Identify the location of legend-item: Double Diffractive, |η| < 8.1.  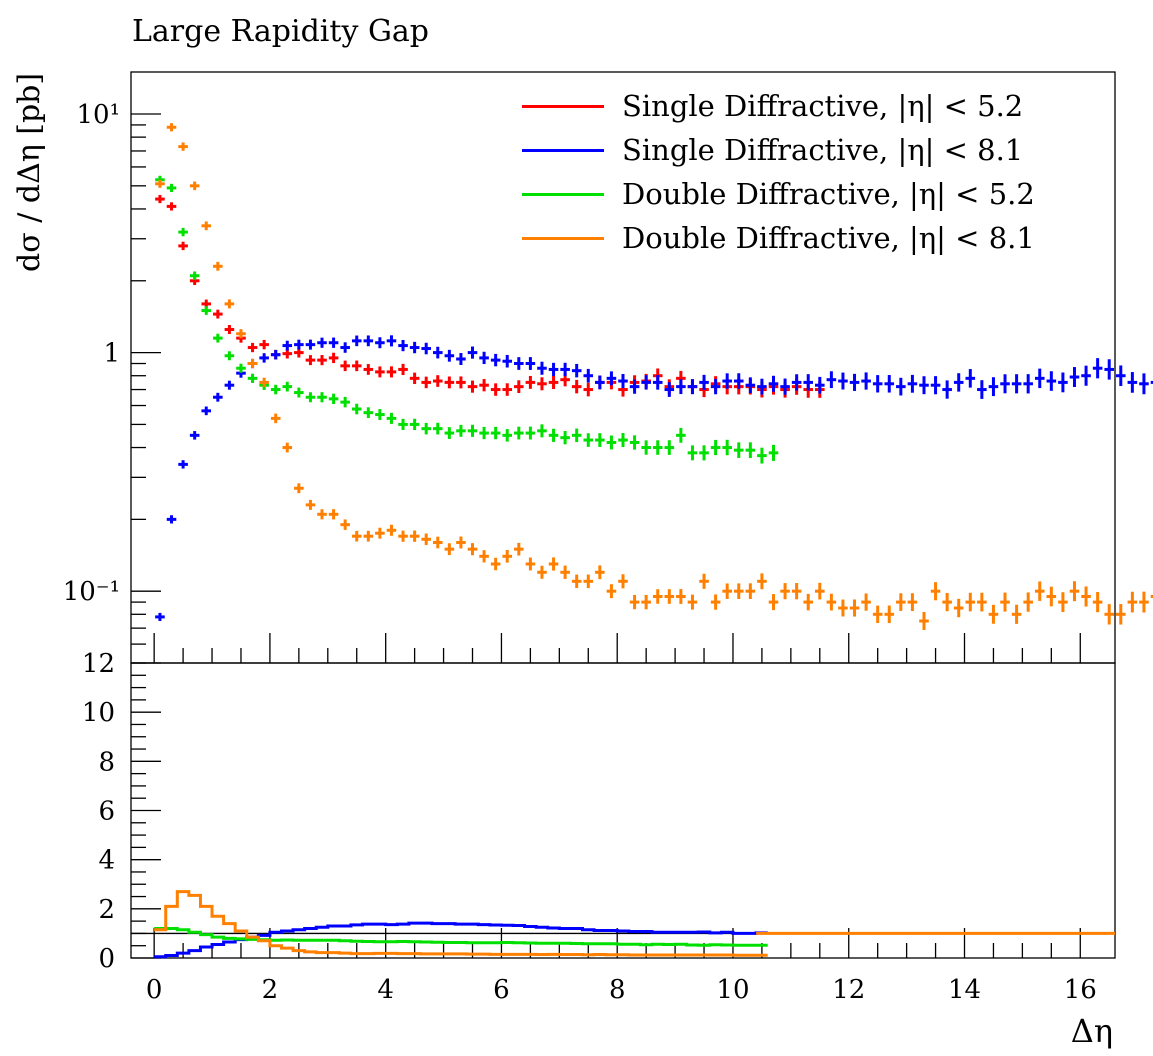
(778, 238).